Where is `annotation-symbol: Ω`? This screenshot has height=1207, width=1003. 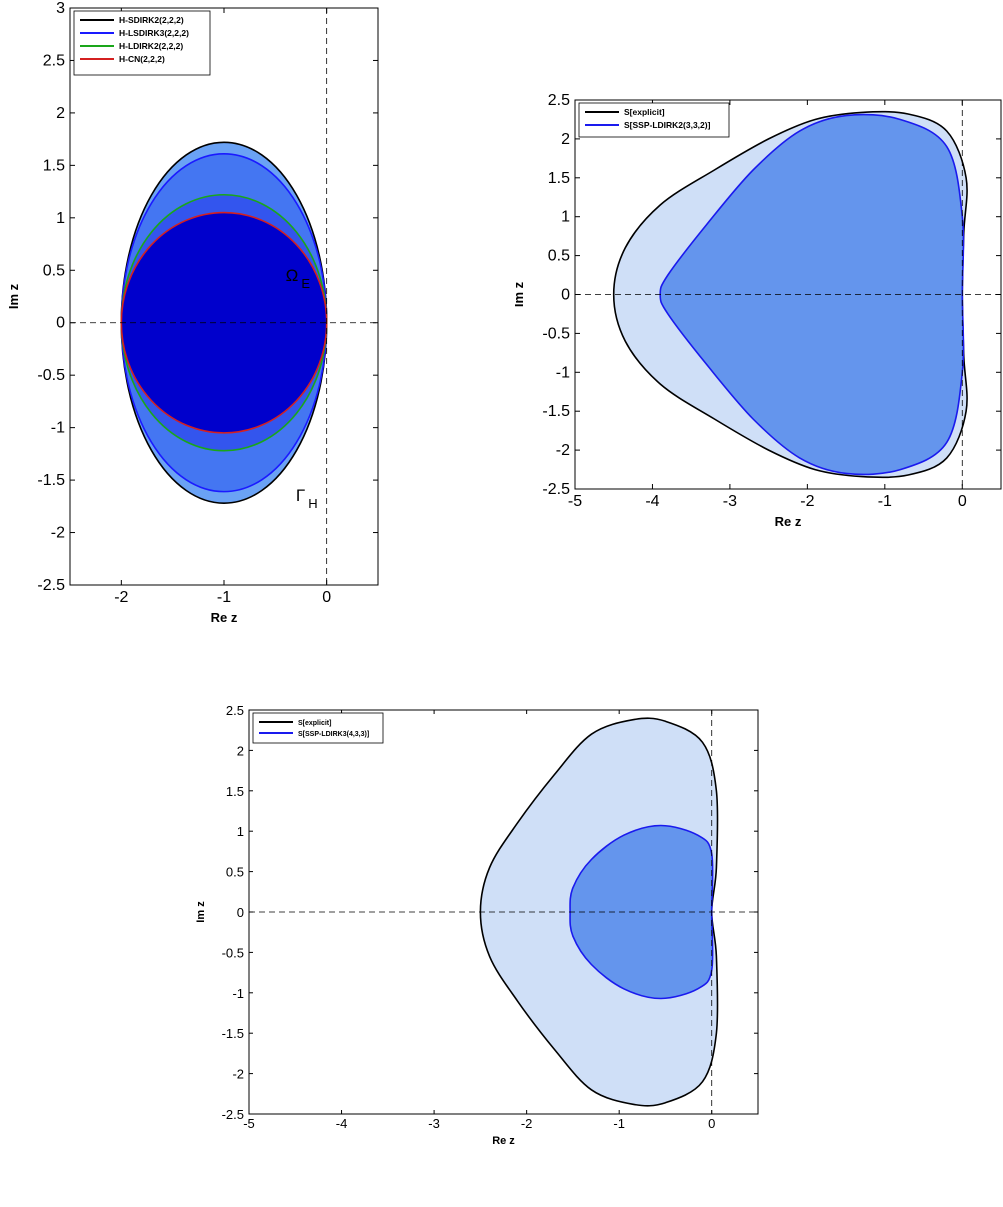 annotation-symbol: Ω is located at coordinates (292, 275).